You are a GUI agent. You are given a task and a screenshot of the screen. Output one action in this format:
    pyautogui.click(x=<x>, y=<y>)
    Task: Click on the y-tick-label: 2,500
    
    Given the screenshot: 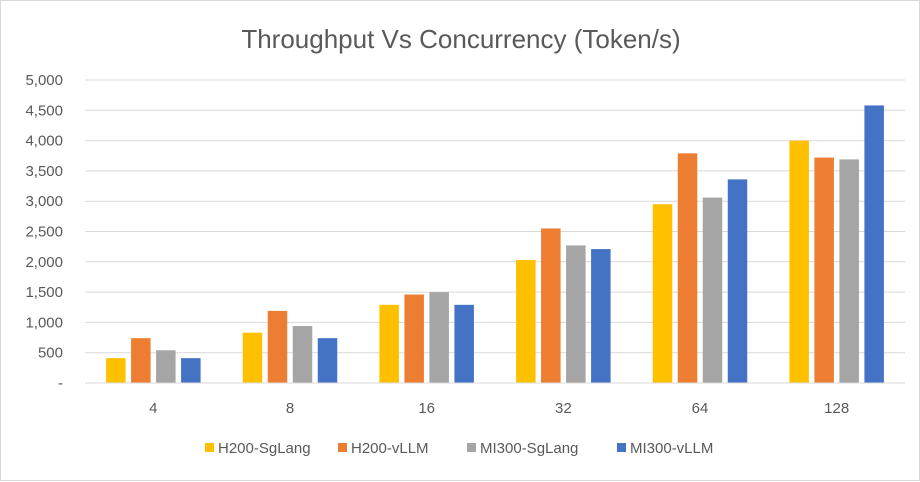 What is the action you would take?
    pyautogui.click(x=44, y=232)
    